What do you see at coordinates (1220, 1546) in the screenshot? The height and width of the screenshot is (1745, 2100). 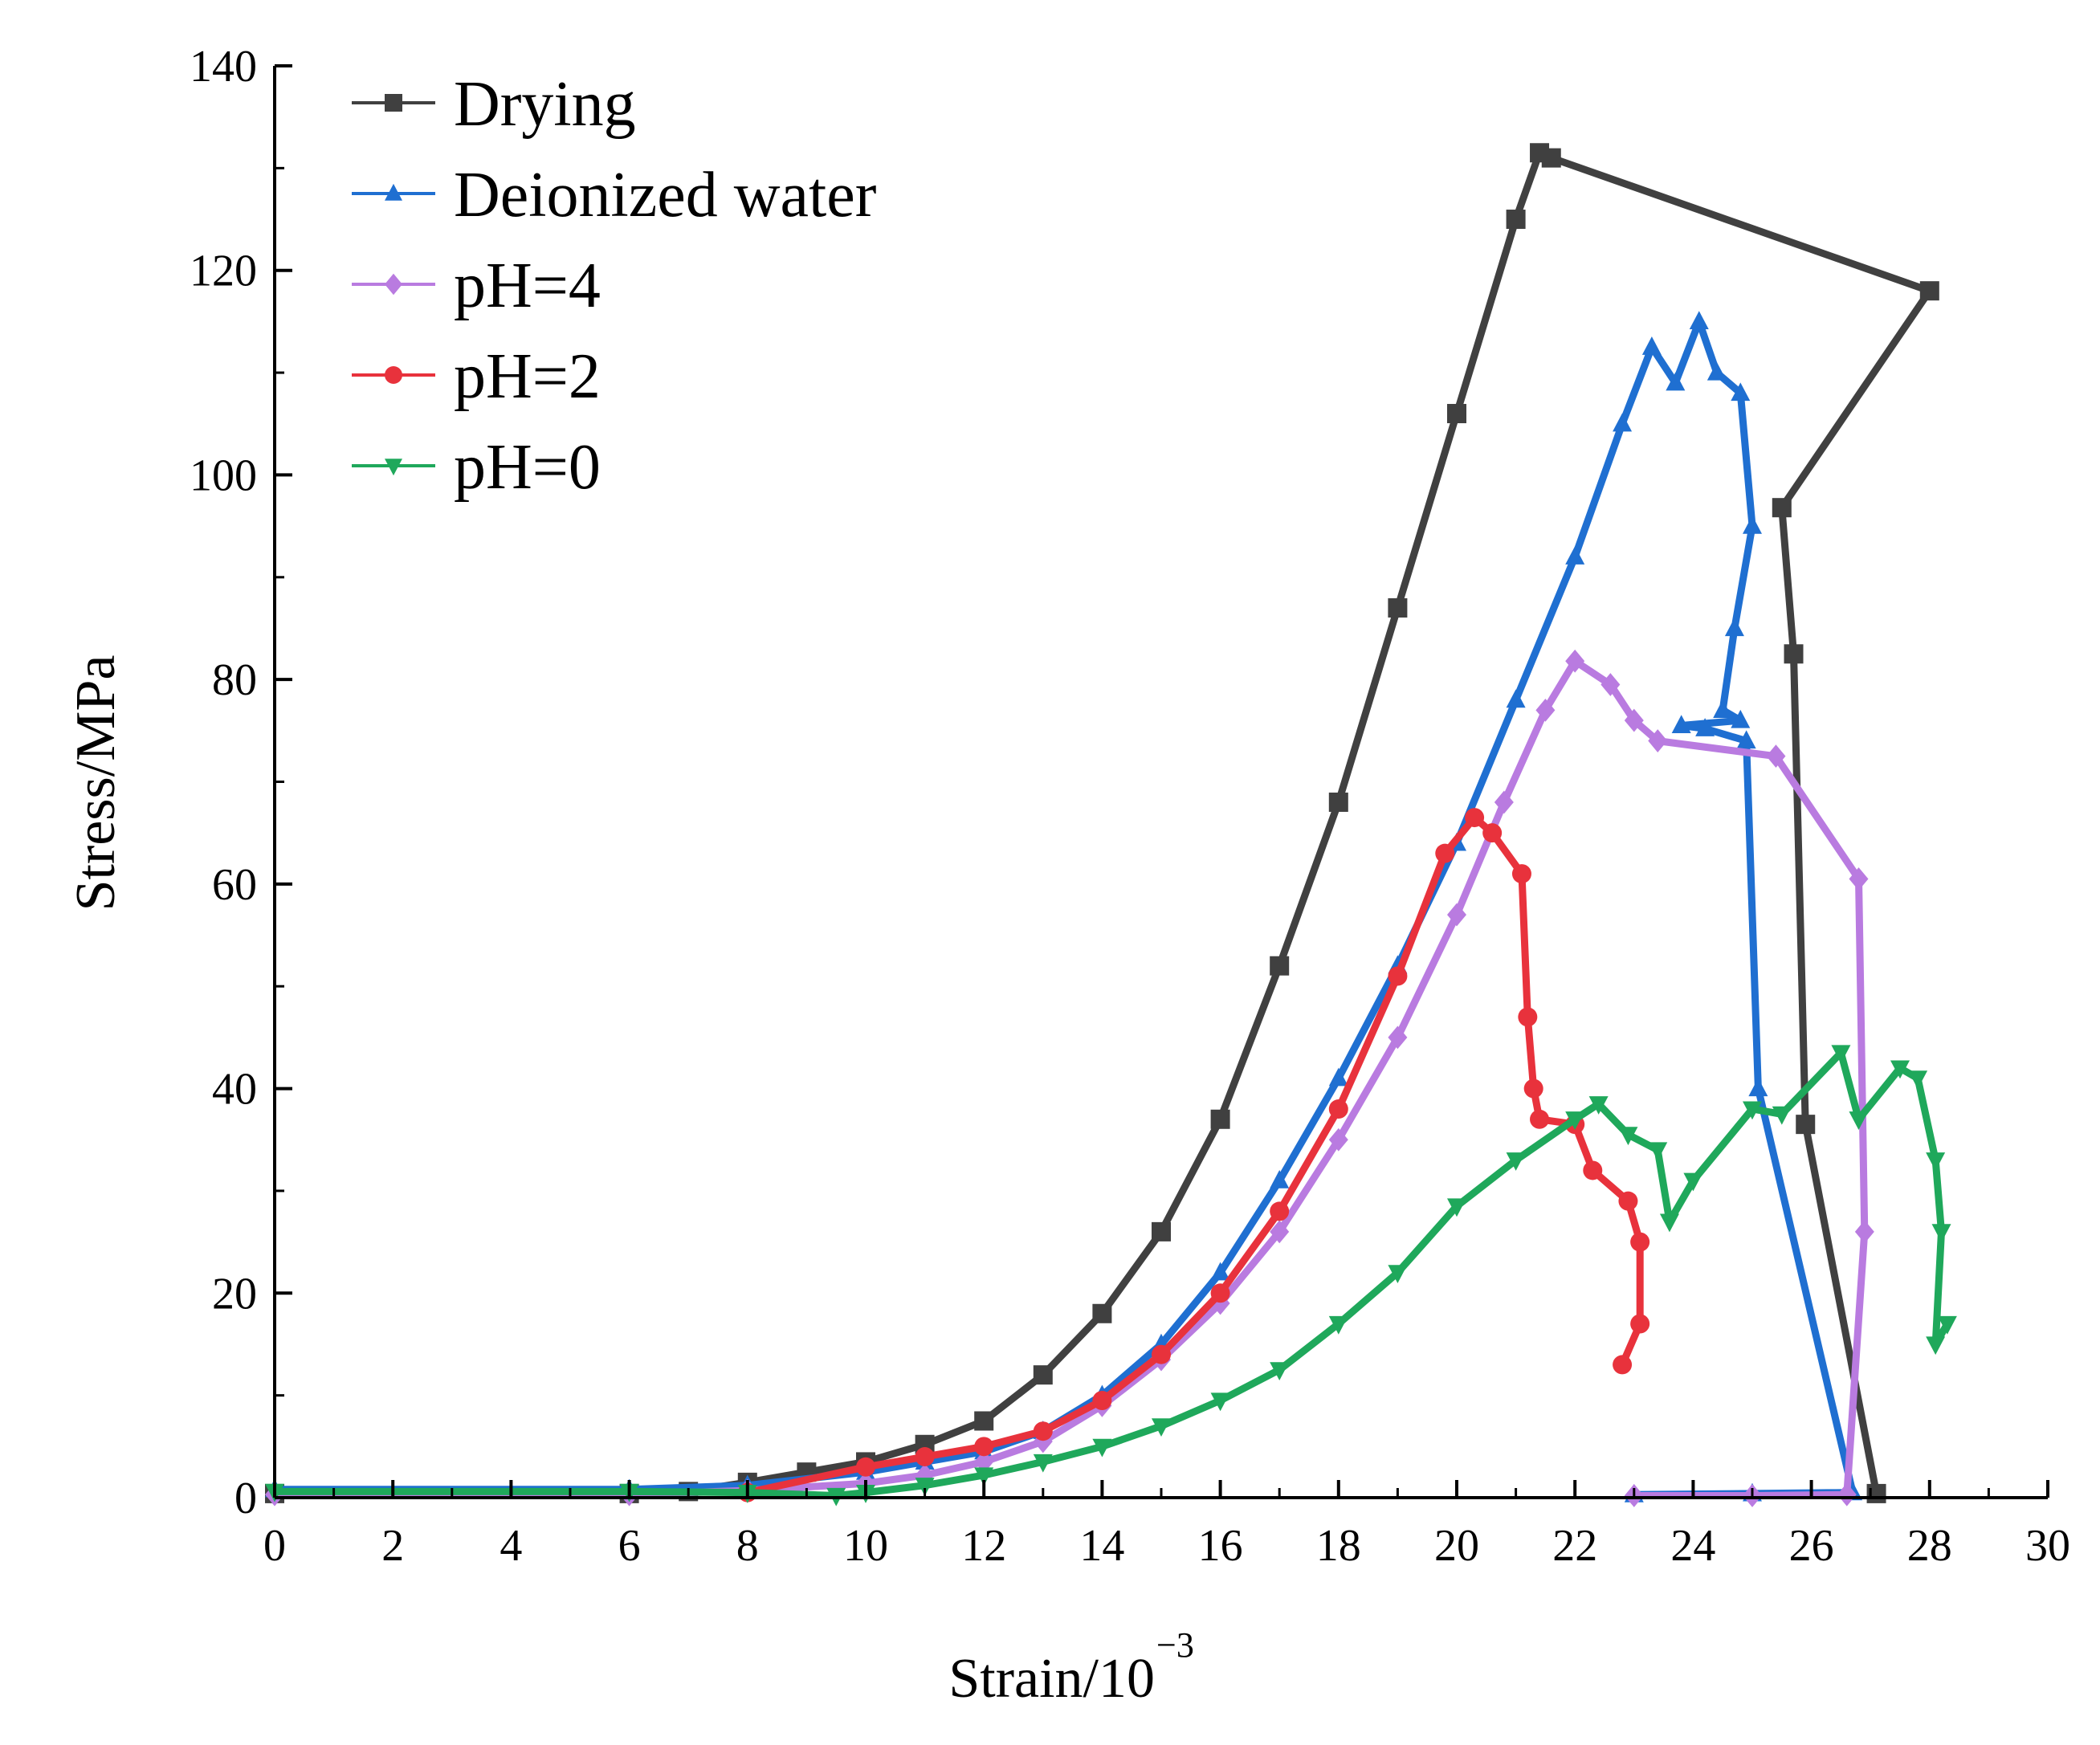 I see `x-tick-label: 16` at bounding box center [1220, 1546].